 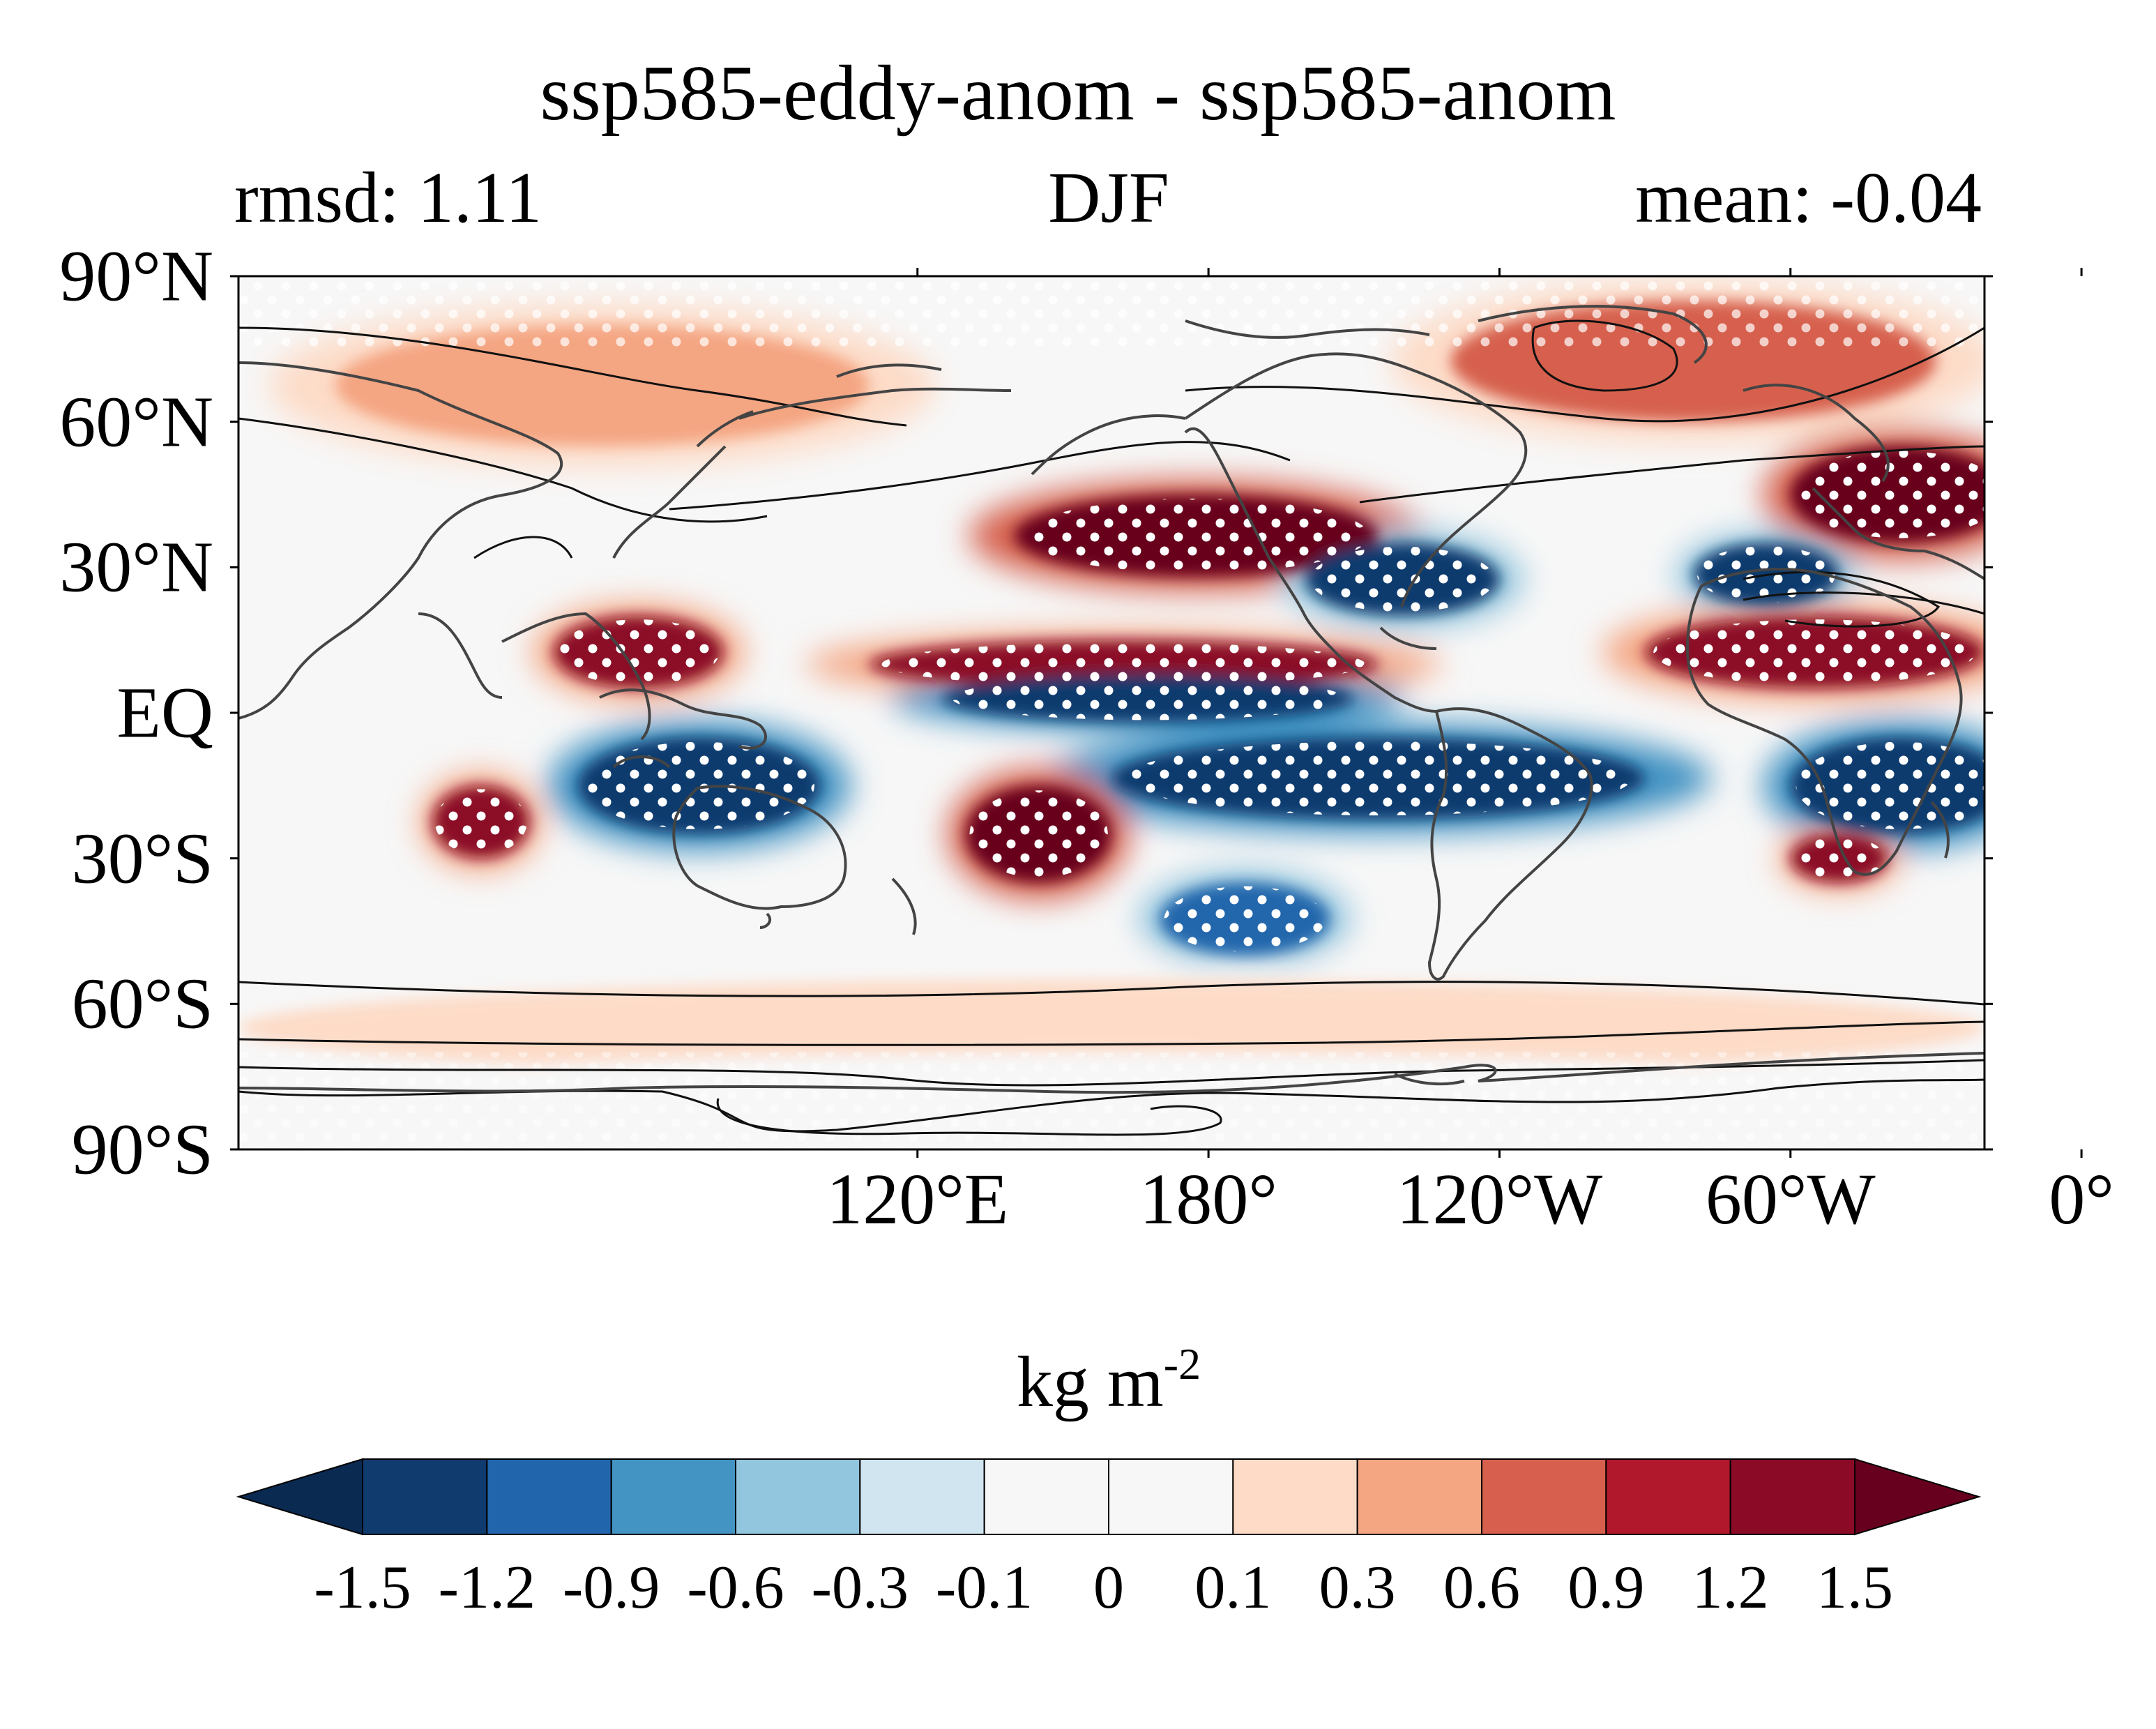 I want to click on colorbar-units-label: kg m-2, so click(x=1109, y=1380).